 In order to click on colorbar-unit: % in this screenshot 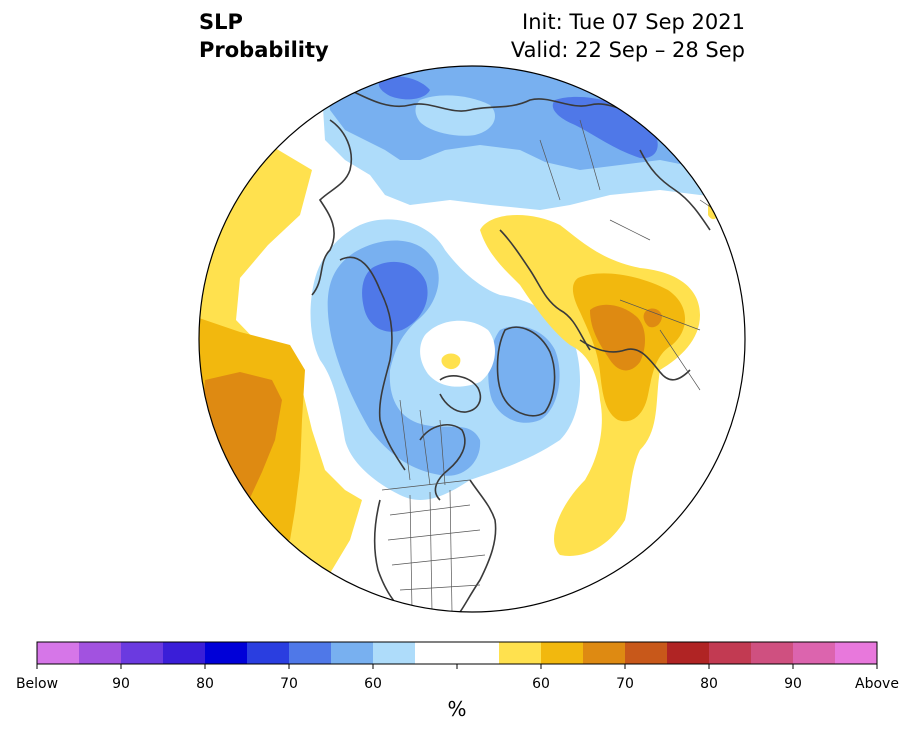, I will do `click(457, 709)`.